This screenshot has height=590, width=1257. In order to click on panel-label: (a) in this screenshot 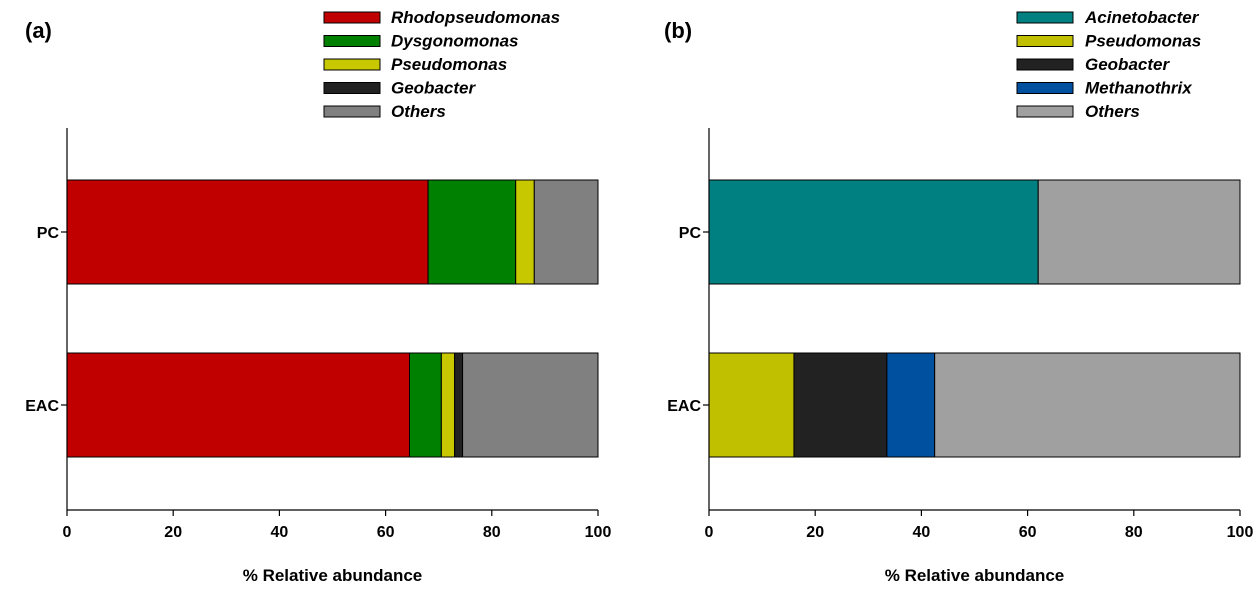, I will do `click(38, 30)`.